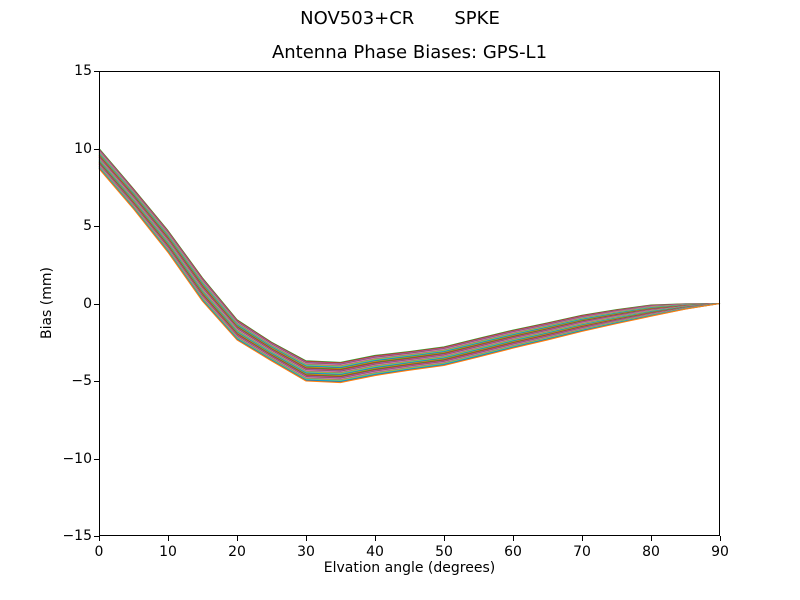 Image resolution: width=800 pixels, height=600 pixels. Describe the element at coordinates (513, 552) in the screenshot. I see `x-tick-label: 60` at that location.